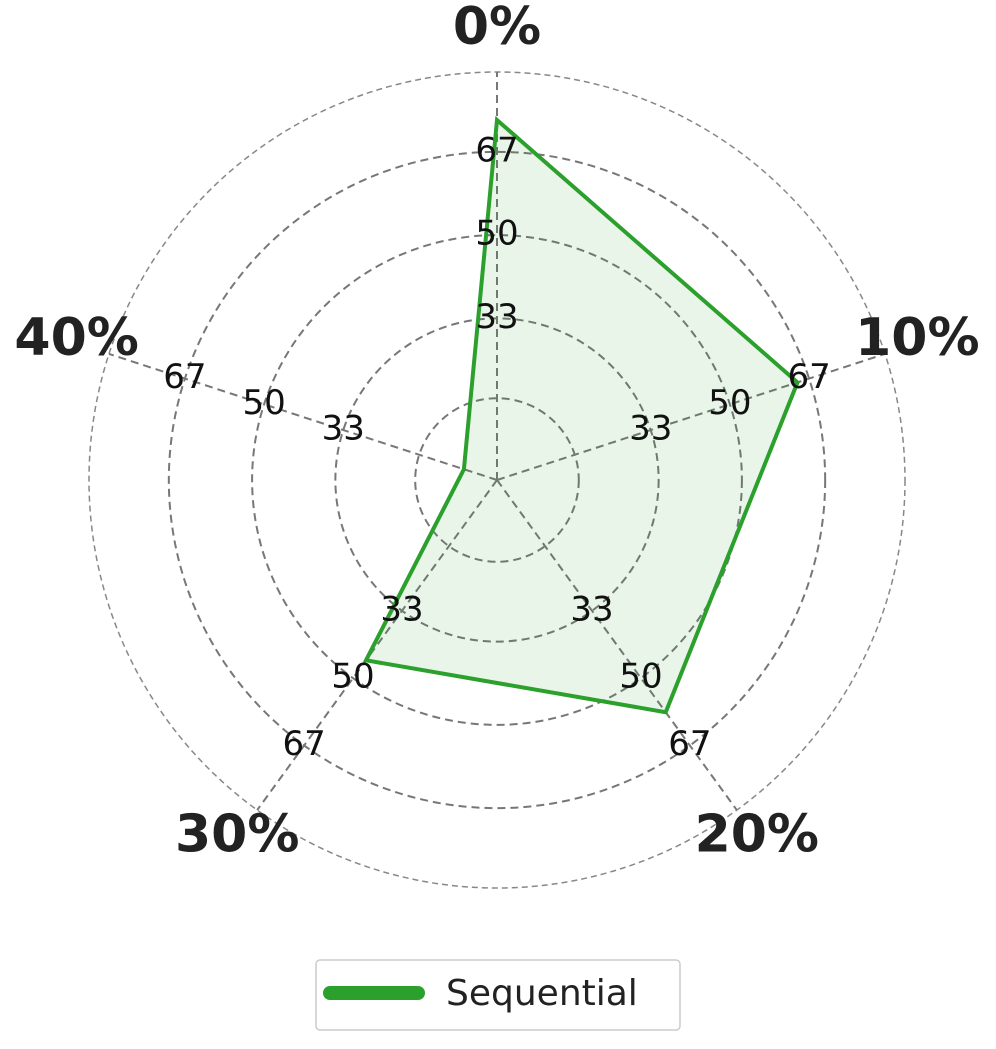  I want to click on legend-box, so click(498, 995).